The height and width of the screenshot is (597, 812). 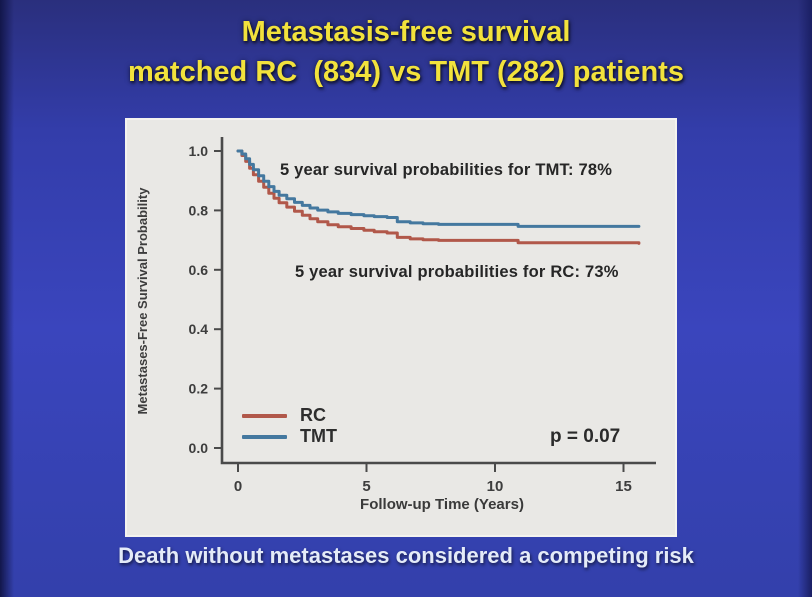 What do you see at coordinates (438, 188) in the screenshot?
I see `curve-tmt` at bounding box center [438, 188].